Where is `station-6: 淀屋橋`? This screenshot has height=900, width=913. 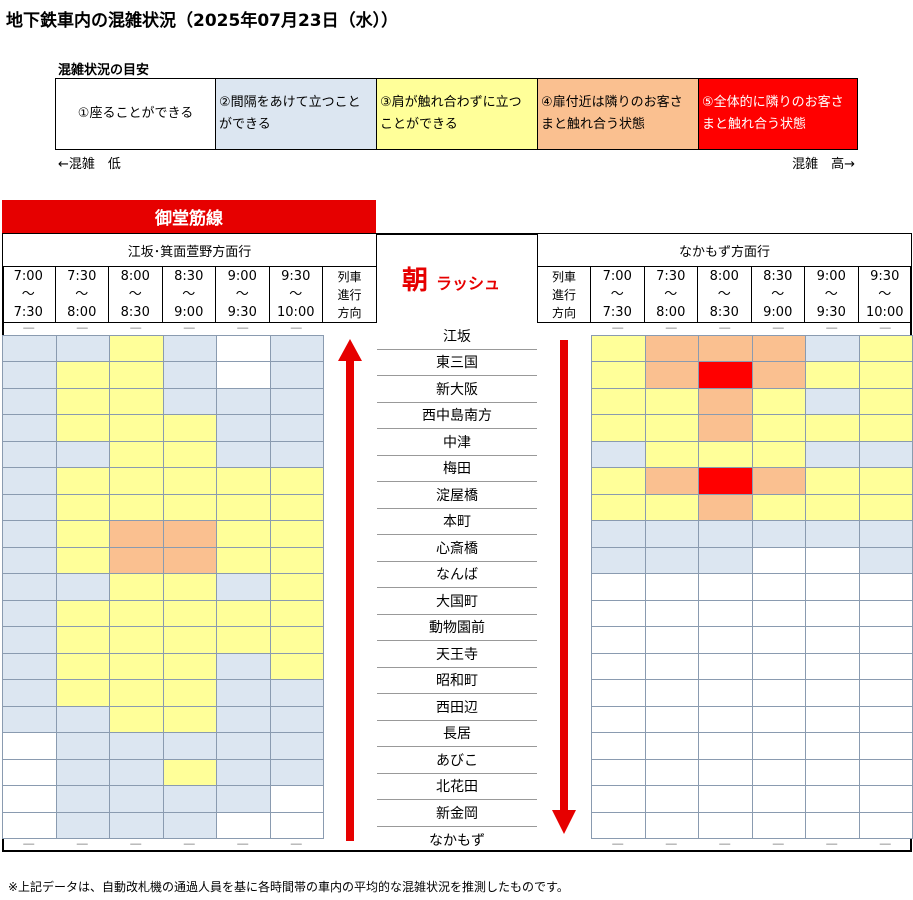
station-6: 淀屋橋 is located at coordinates (457, 495).